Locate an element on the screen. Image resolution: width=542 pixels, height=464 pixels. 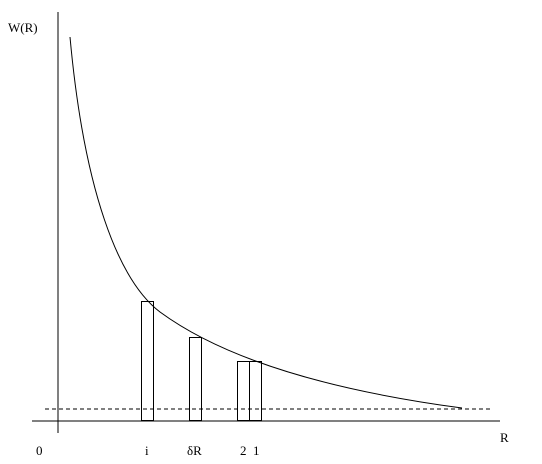
tick-label: 1 is located at coordinates (256, 450).